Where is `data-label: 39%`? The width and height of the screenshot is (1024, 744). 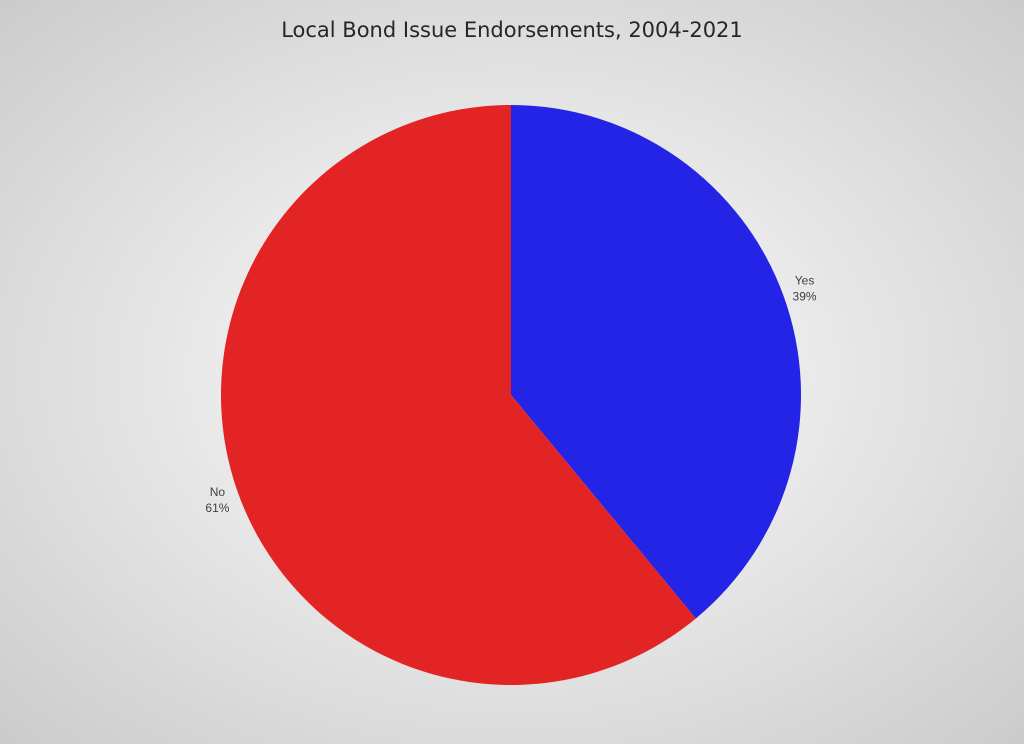 data-label: 39% is located at coordinates (805, 296).